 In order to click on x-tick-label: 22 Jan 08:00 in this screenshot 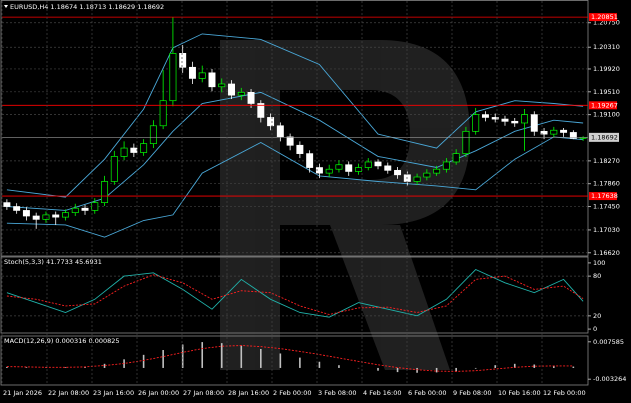, I will do `click(68, 393)`.